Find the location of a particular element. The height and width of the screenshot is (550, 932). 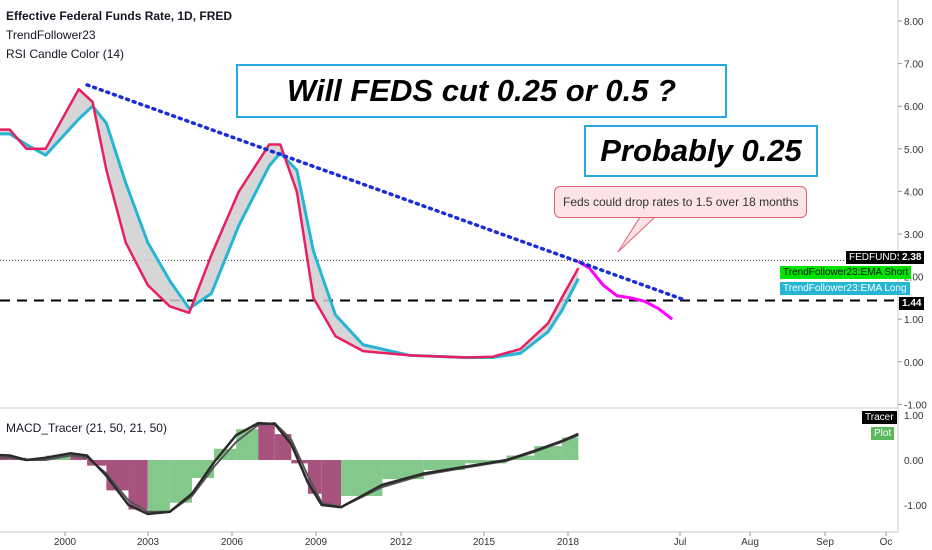

x-tick-label: Jul is located at coordinates (680, 542).